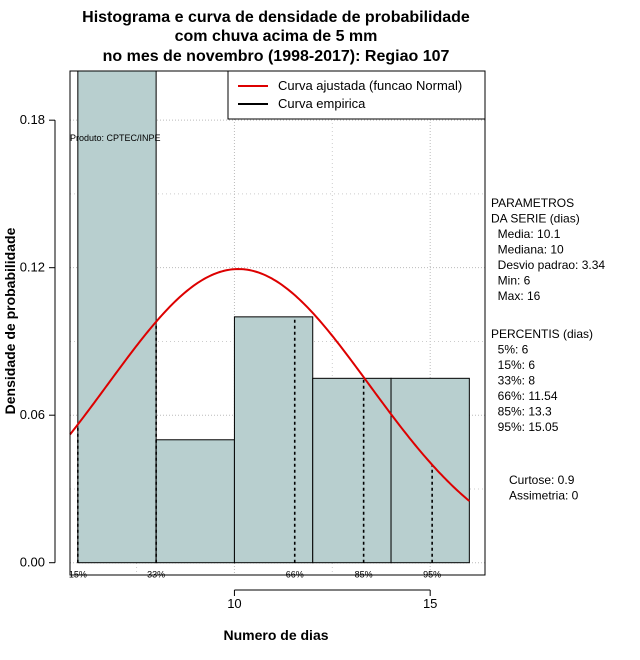 The height and width of the screenshot is (660, 640). I want to click on y-tick-label-3: 0.18, so click(32, 119).